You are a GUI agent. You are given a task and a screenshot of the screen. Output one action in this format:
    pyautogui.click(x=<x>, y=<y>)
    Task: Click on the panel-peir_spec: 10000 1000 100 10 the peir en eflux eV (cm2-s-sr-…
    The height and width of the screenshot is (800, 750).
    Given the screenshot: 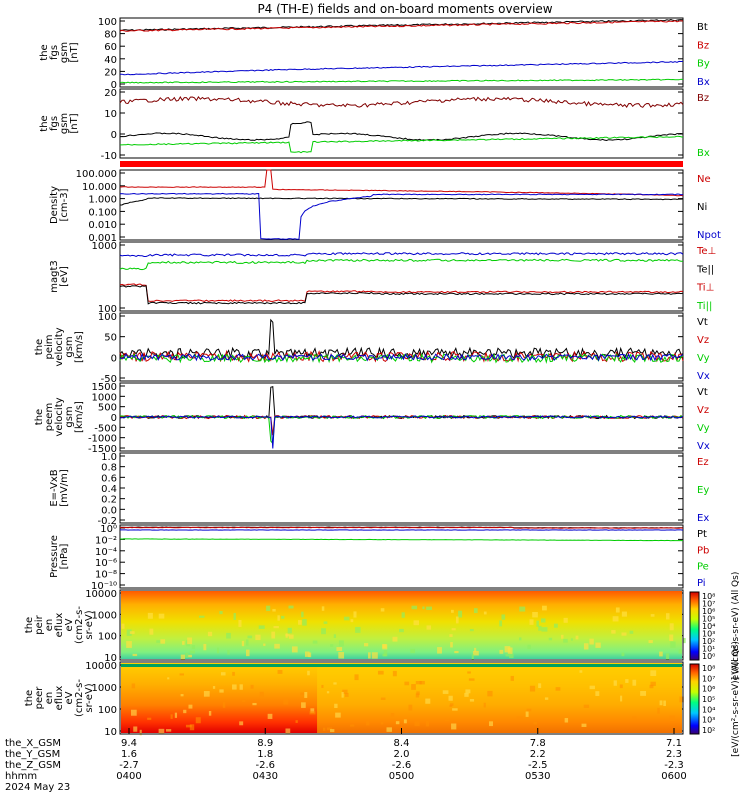 What is the action you would take?
    pyautogui.click(x=355, y=626)
    